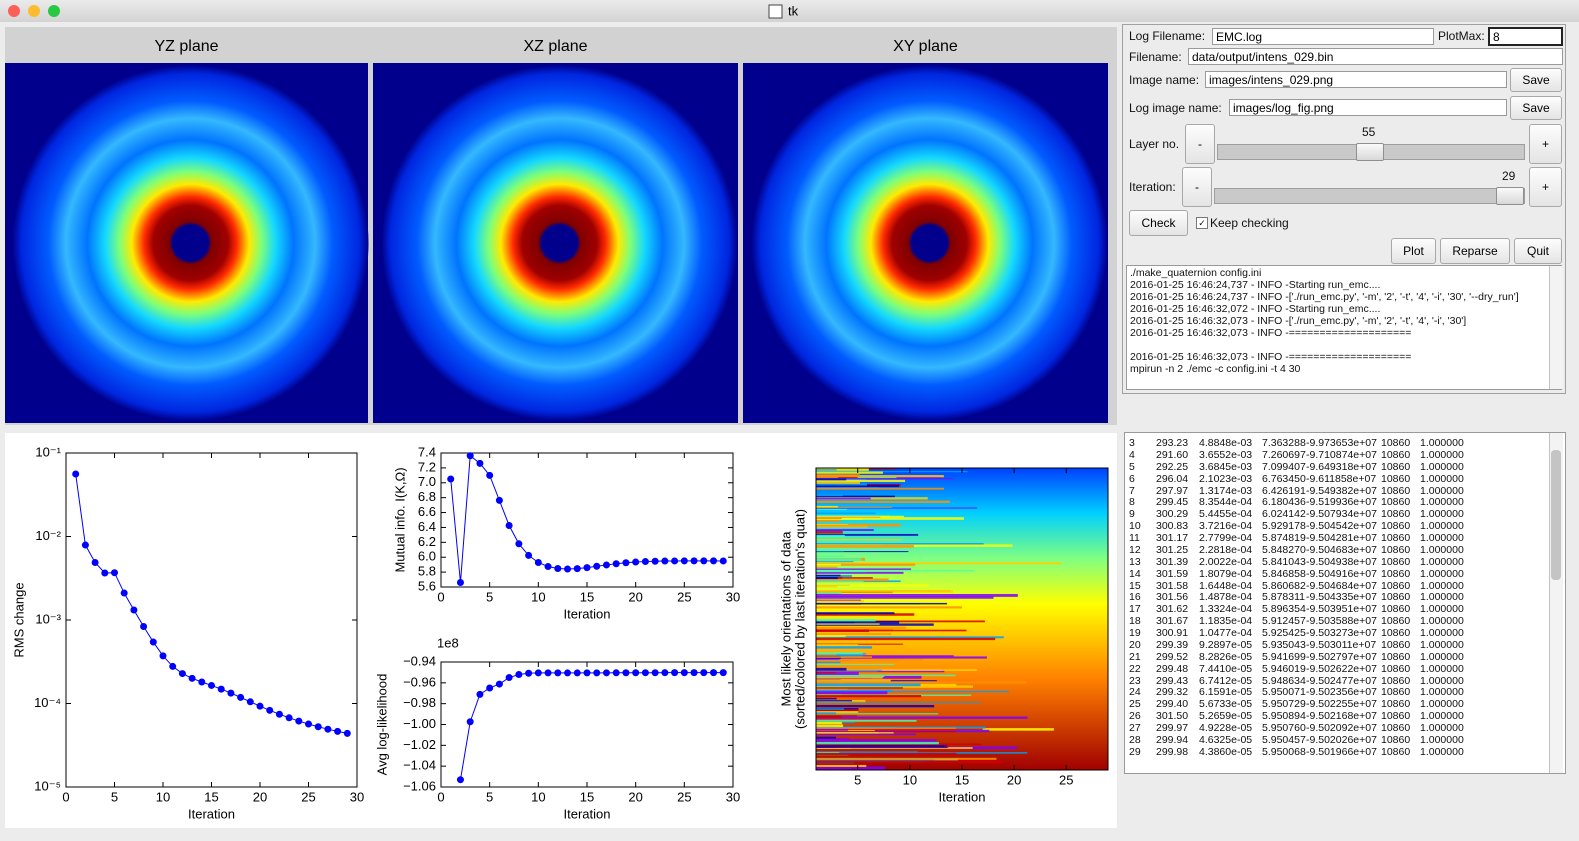  I want to click on table-cell: -9.502797e+07, so click(1341, 656).